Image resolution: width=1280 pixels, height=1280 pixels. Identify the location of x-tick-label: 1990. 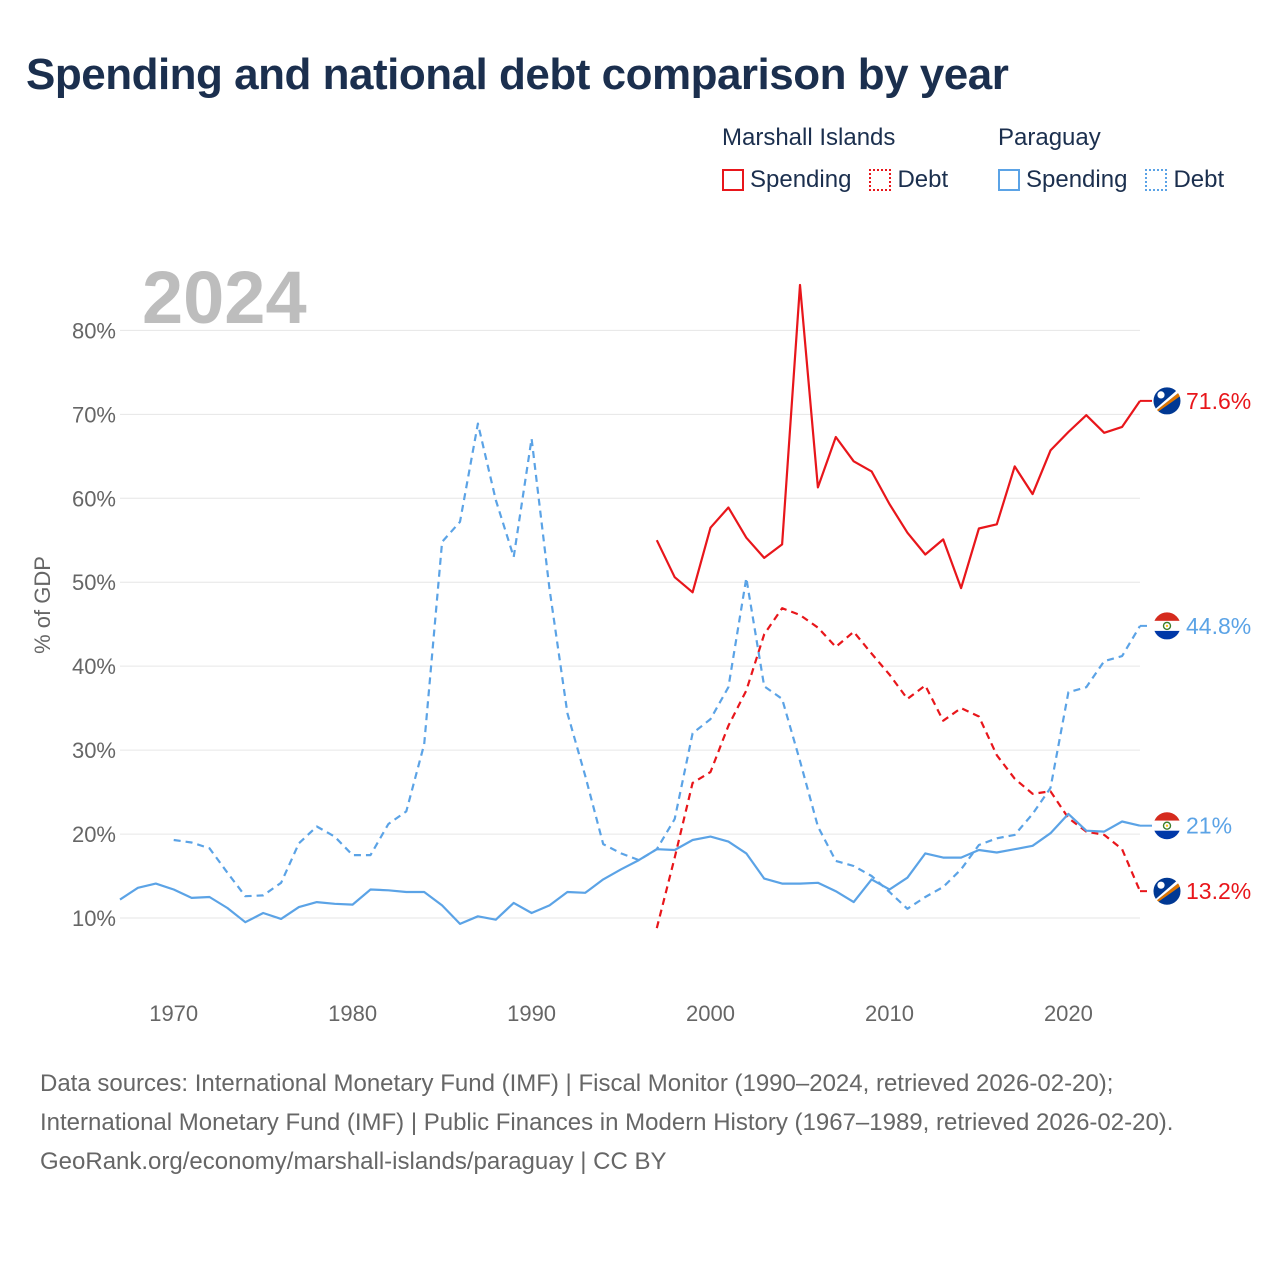
(531, 1013).